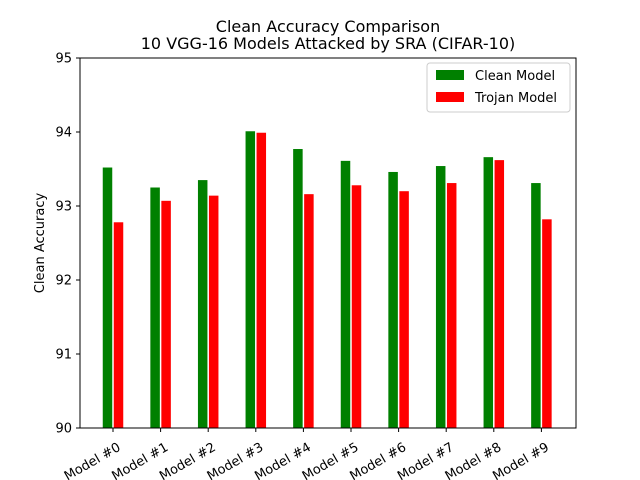 The width and height of the screenshot is (640, 480). Describe the element at coordinates (40, 243) in the screenshot. I see `y-axis-label: Clean Accuracy` at that location.